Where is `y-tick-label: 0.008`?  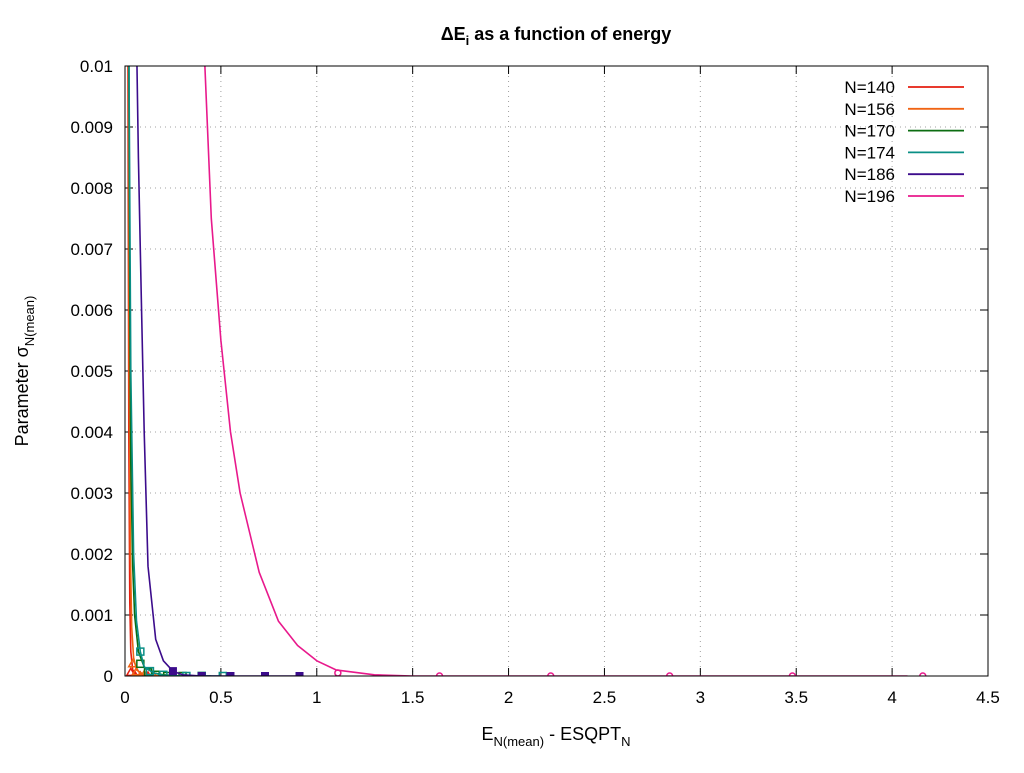
y-tick-label: 0.008 is located at coordinates (91, 188).